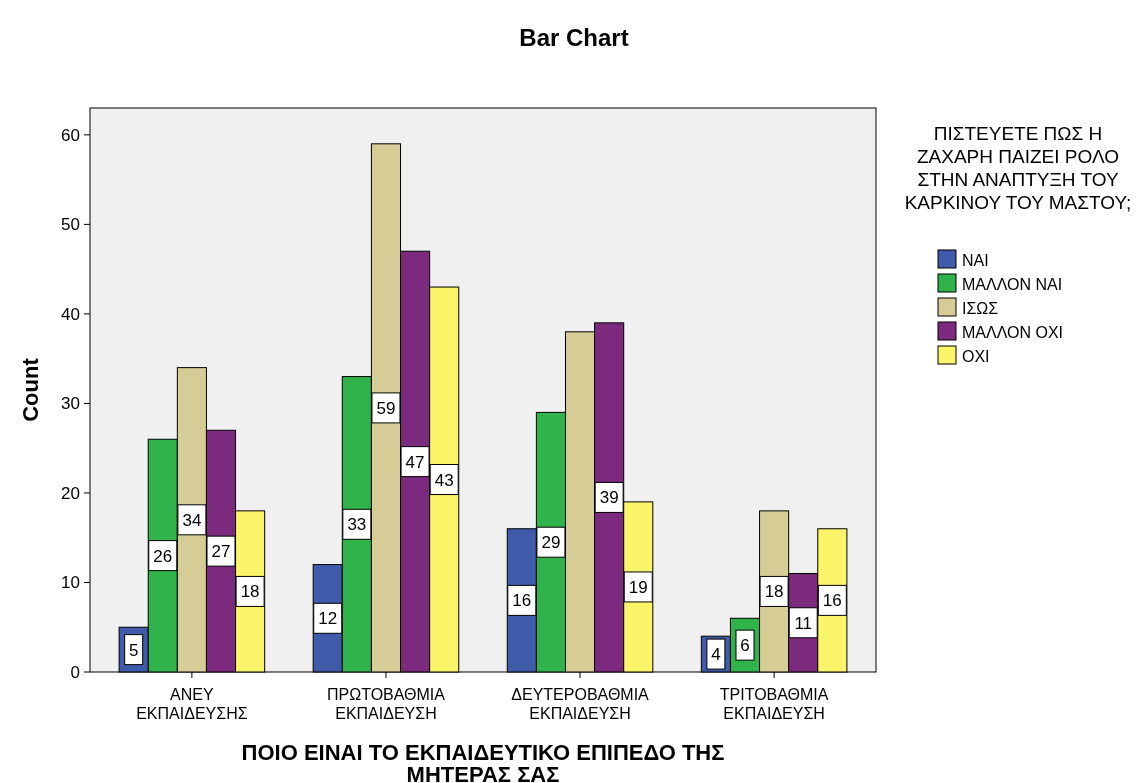  I want to click on x-tick-label: ΤΡΙΤΟΒΑΘΜΙΑ ΕΚΠΑΙΔΕΥΣΗ, so click(774, 704).